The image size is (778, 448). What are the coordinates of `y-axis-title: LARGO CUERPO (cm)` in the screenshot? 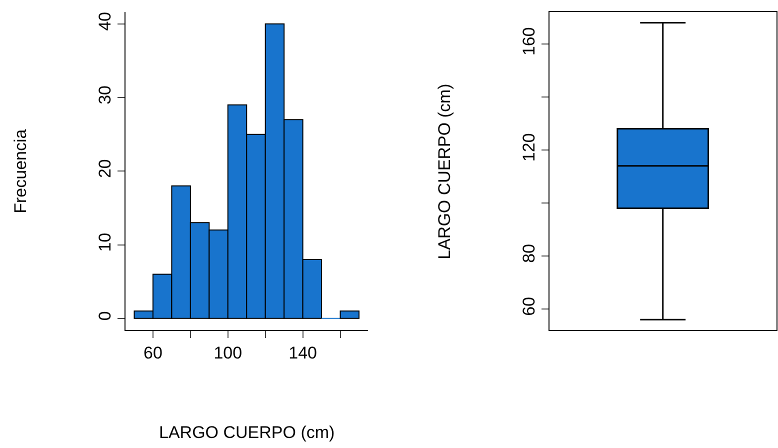 It's located at (444, 172).